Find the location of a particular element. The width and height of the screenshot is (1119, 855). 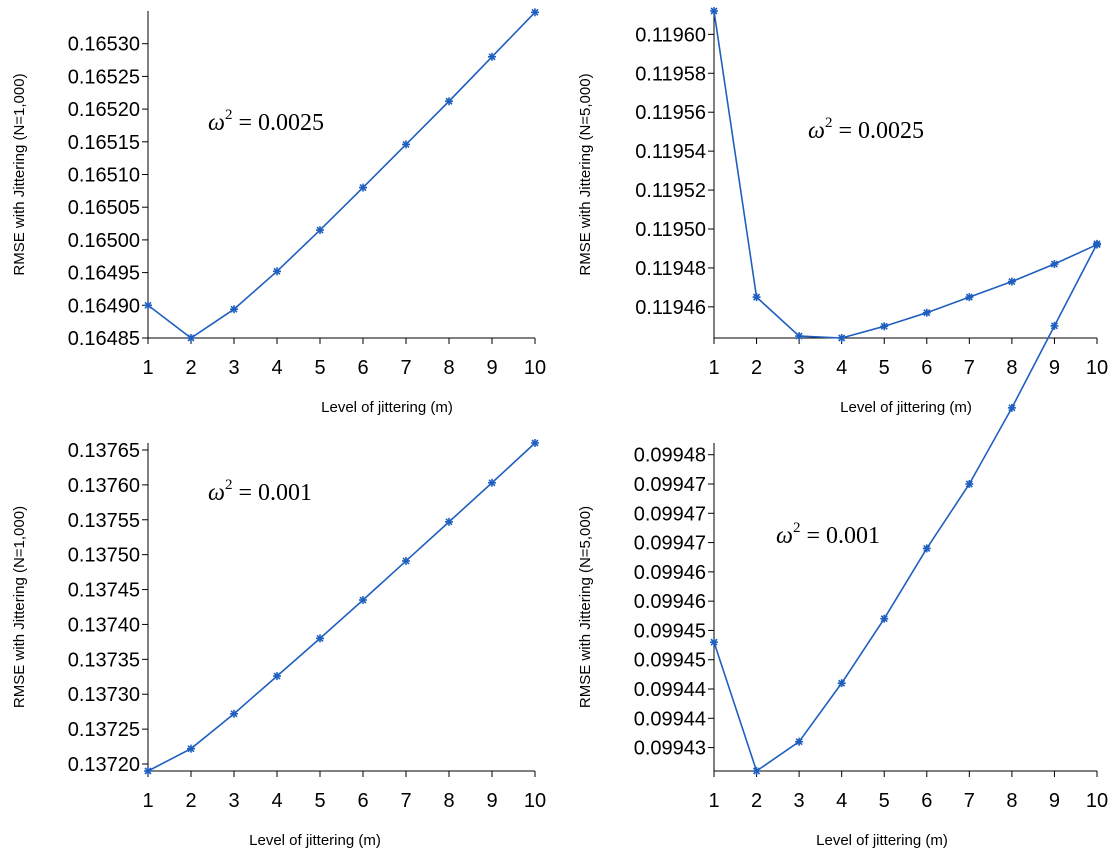

y-tick-label: 0.11950 is located at coordinates (670, 230).